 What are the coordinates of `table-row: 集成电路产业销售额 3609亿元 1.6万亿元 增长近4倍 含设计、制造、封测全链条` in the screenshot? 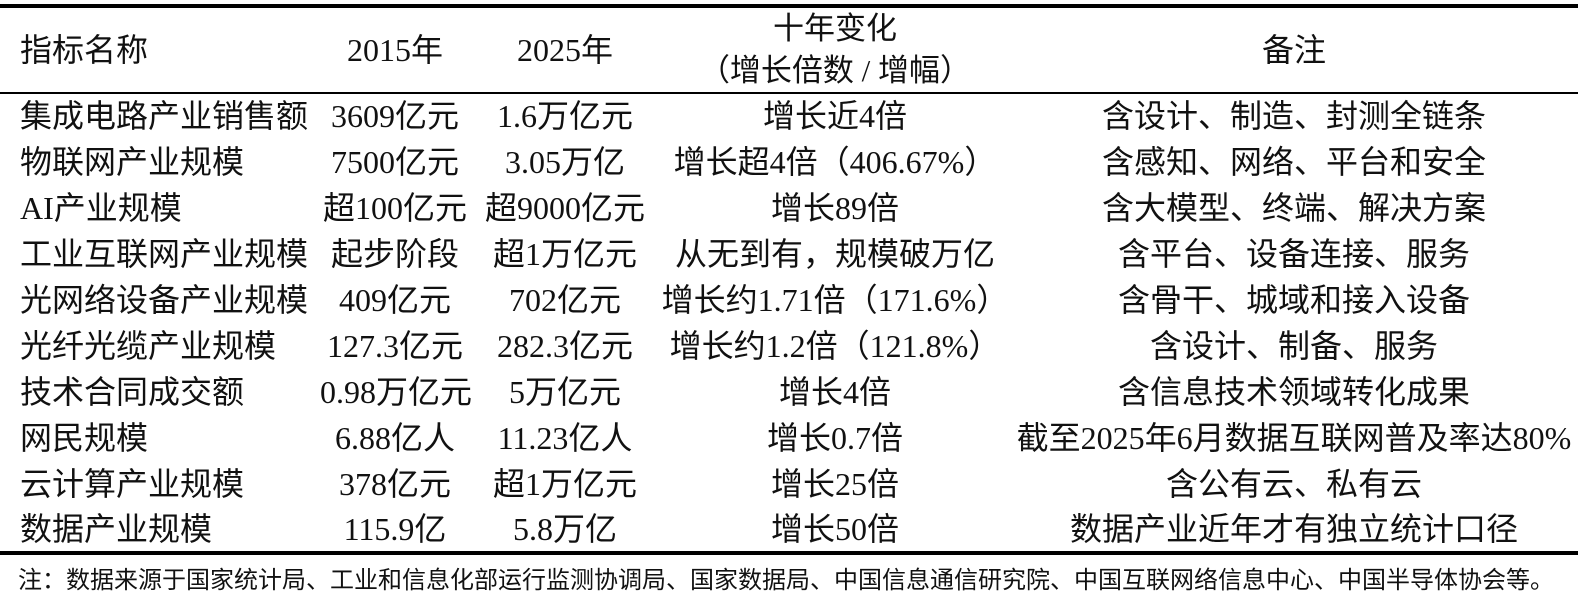 It's located at (789, 116).